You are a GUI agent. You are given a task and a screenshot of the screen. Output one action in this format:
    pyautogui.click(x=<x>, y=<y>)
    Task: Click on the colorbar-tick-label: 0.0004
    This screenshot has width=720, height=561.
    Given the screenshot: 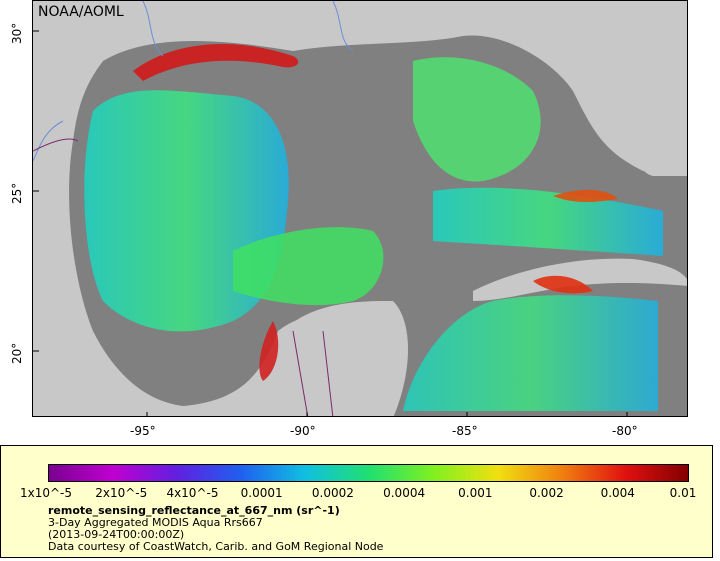 What is the action you would take?
    pyautogui.click(x=404, y=493)
    